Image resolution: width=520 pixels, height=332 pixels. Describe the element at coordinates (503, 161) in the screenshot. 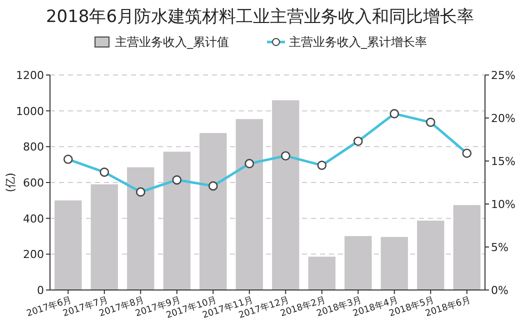

I see `y2-tick-label: 15%` at that location.